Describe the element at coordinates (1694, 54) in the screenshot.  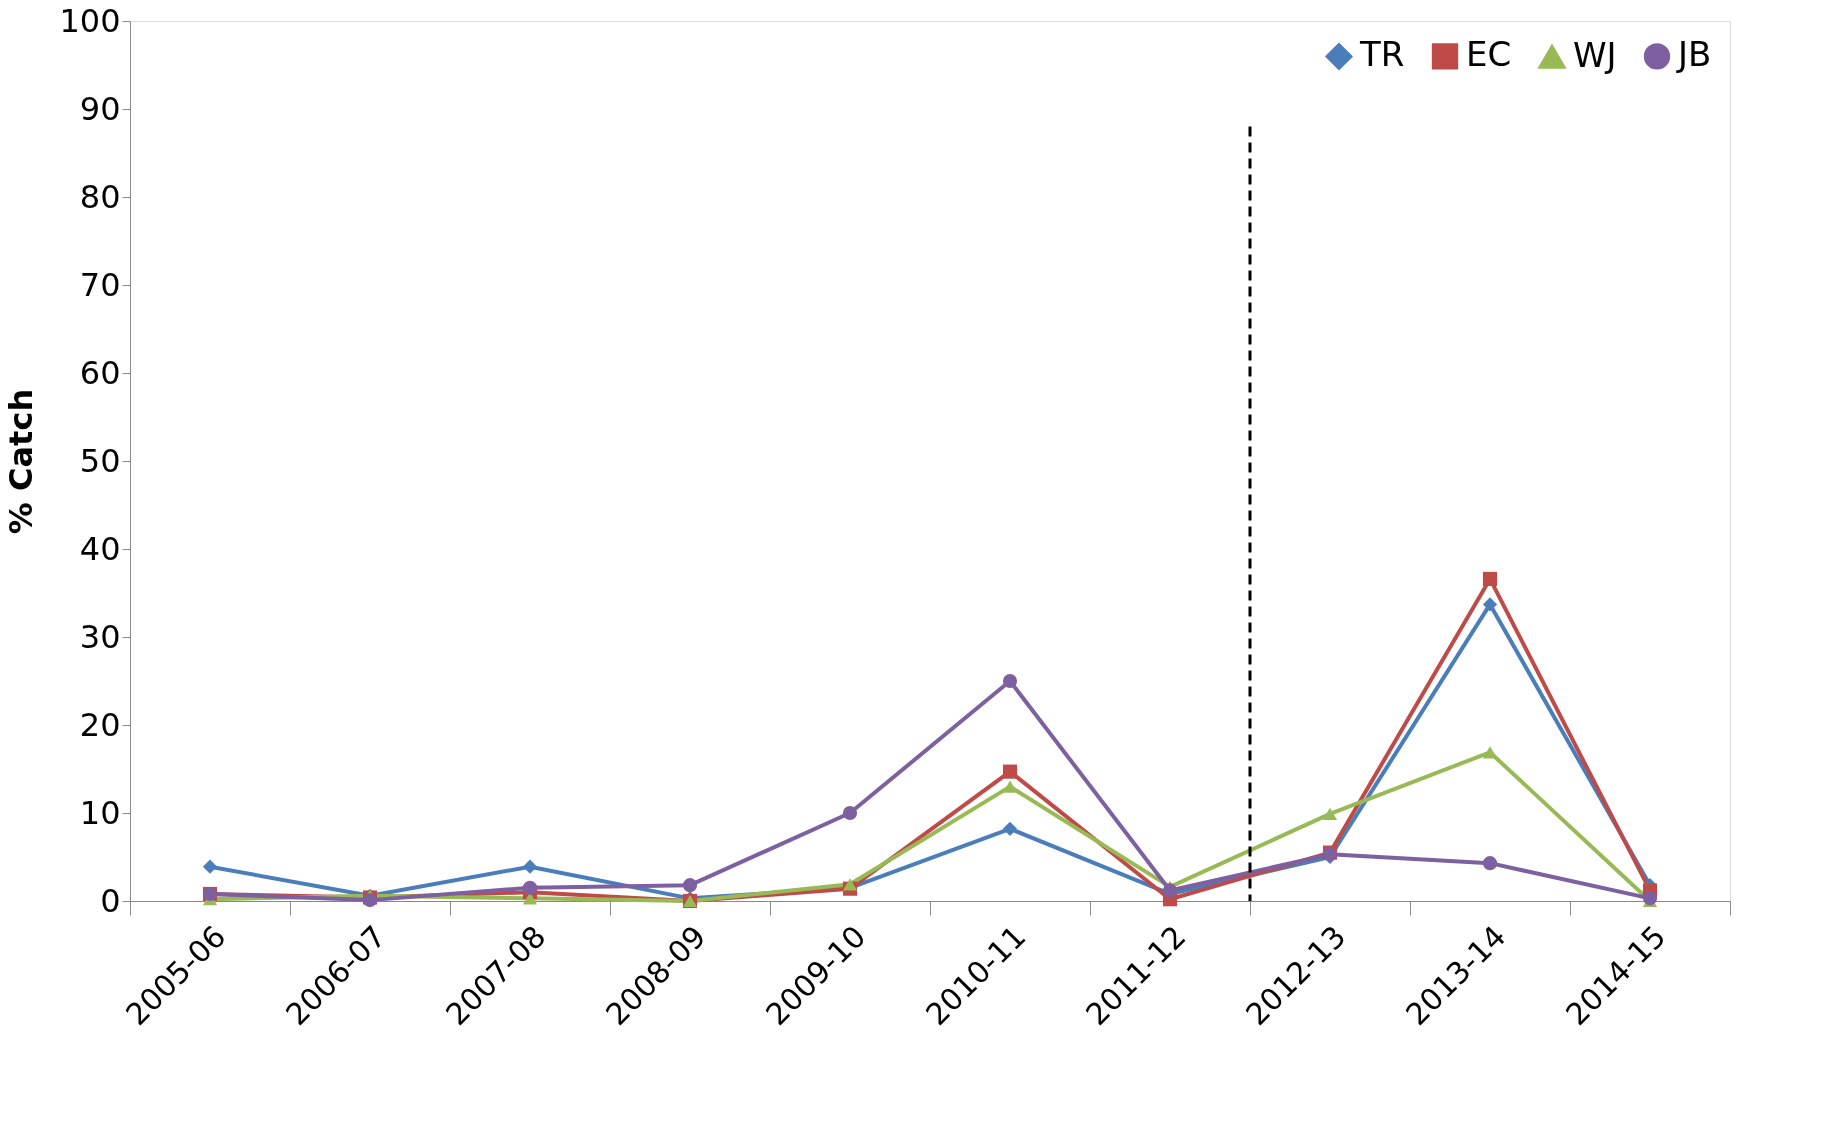
I see `legend-label: JB` at that location.